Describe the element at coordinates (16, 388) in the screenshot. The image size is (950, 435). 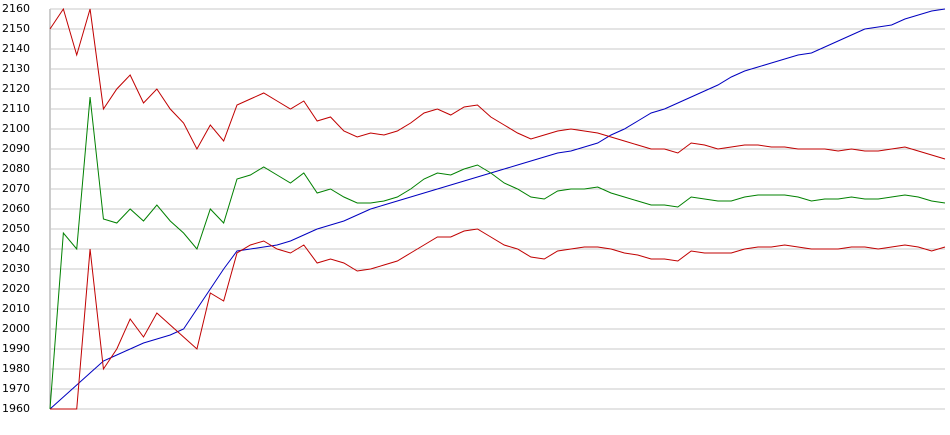
I see `y-tick-label: 1970` at that location.